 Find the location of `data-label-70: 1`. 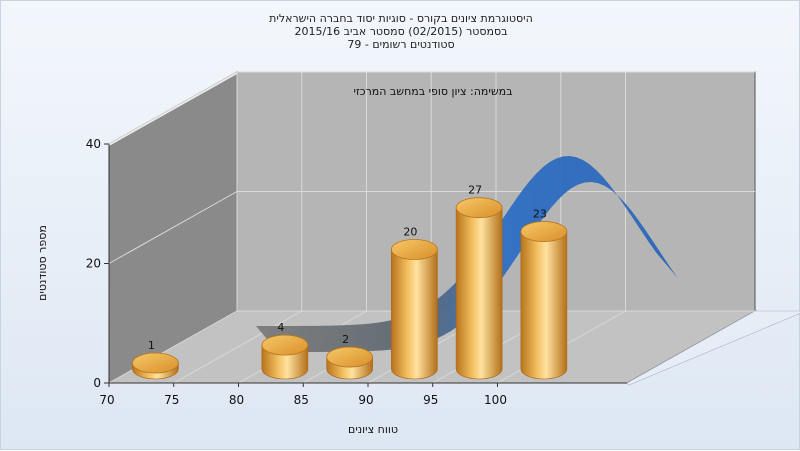

data-label-70: 1 is located at coordinates (151, 345).